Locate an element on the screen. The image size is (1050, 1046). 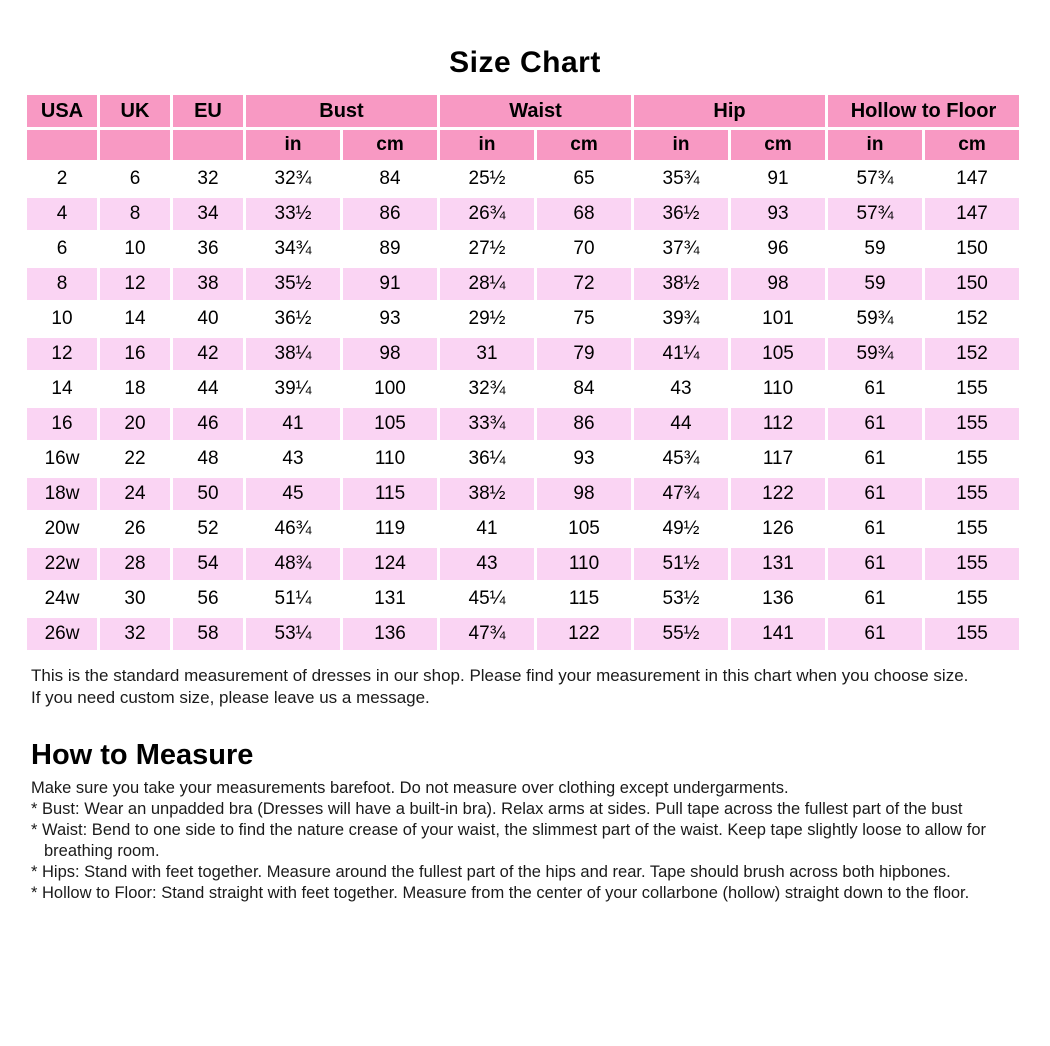
table-cell: 110 is located at coordinates (390, 459).